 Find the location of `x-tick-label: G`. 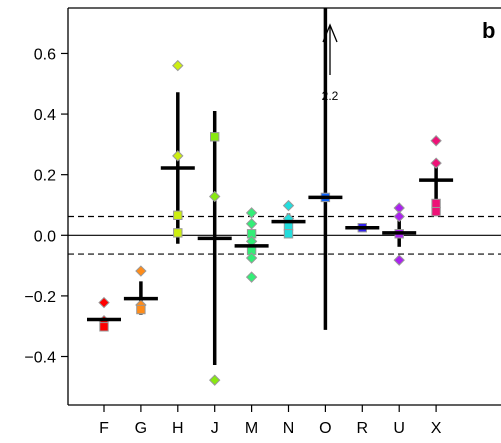

x-tick-label: G is located at coordinates (141, 428).